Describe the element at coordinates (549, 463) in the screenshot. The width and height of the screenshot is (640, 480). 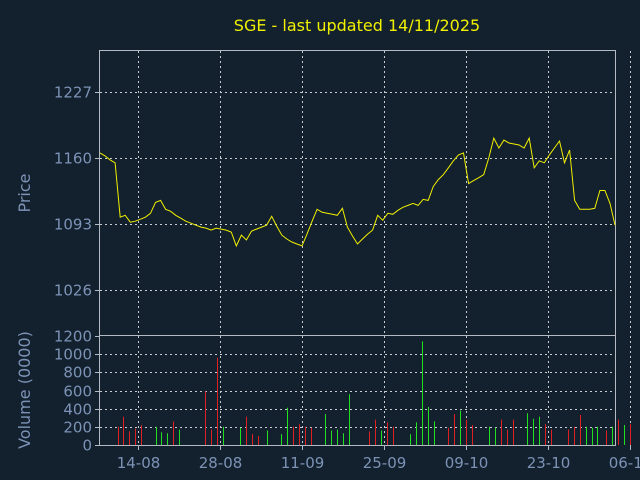
I see `x-tick-label: 23-10` at that location.